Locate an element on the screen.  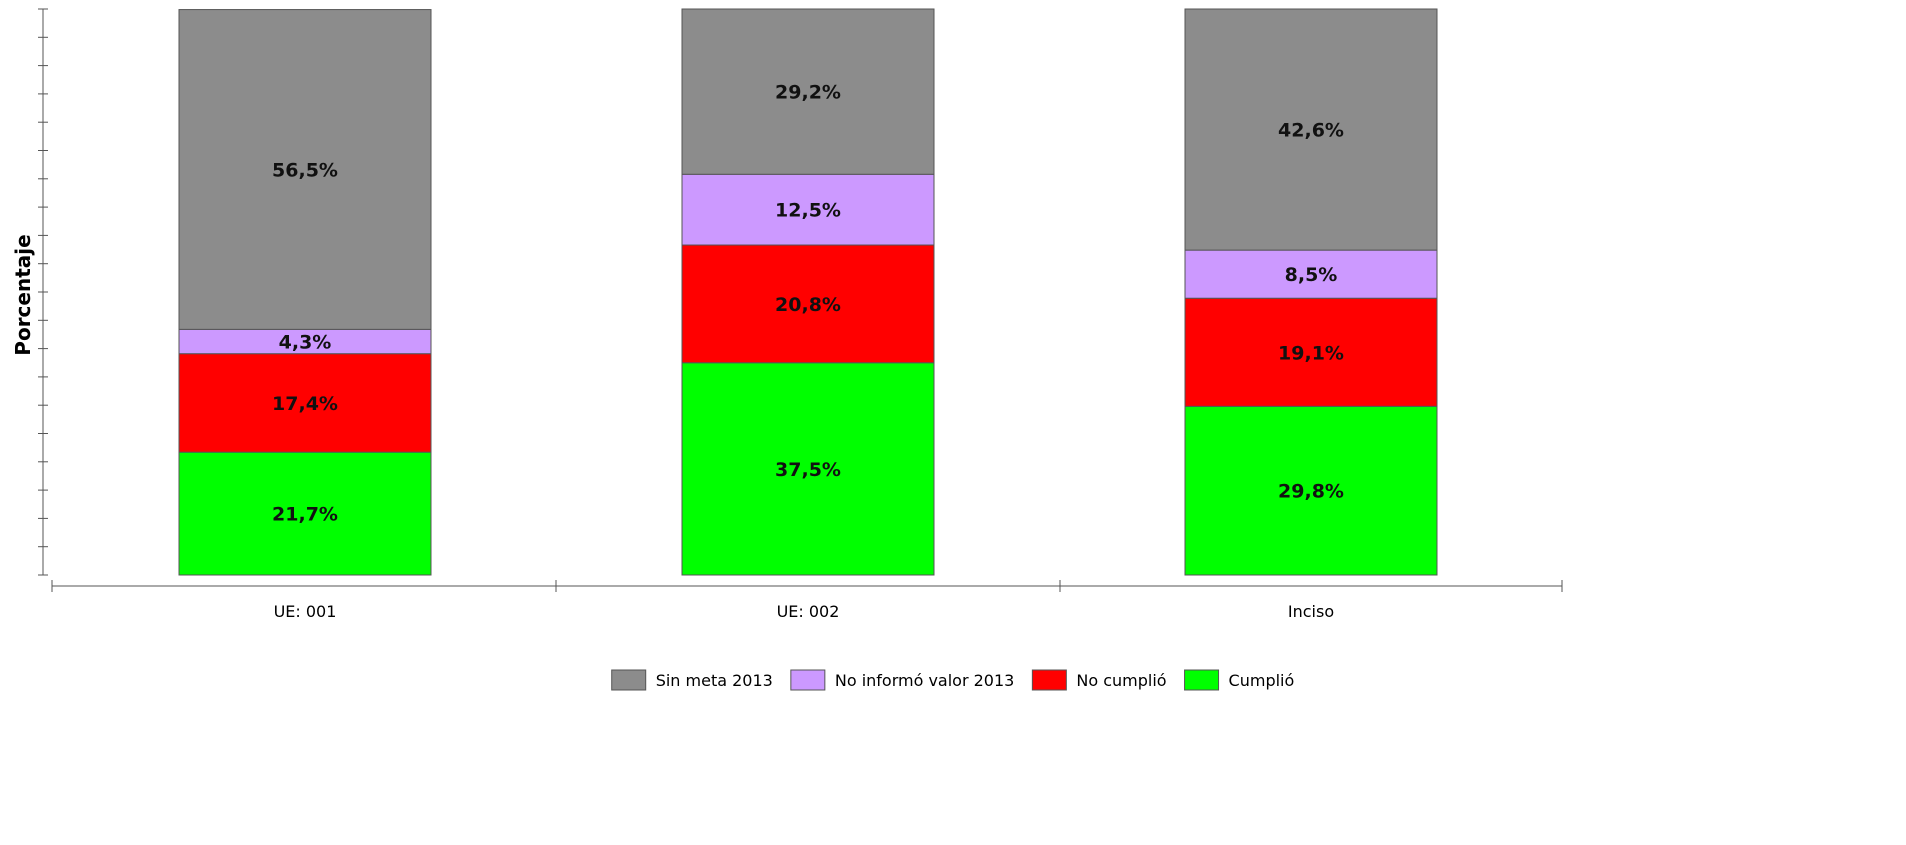
x-tick-label: UE: 002 is located at coordinates (808, 611).